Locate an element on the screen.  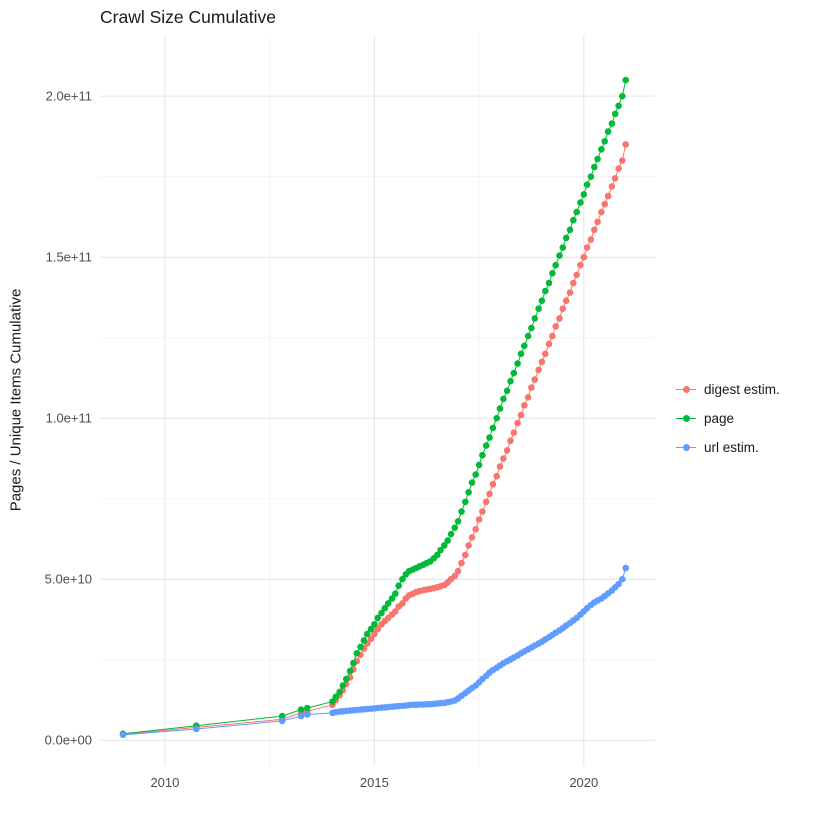
x-tick-label: 2020 is located at coordinates (583, 782).